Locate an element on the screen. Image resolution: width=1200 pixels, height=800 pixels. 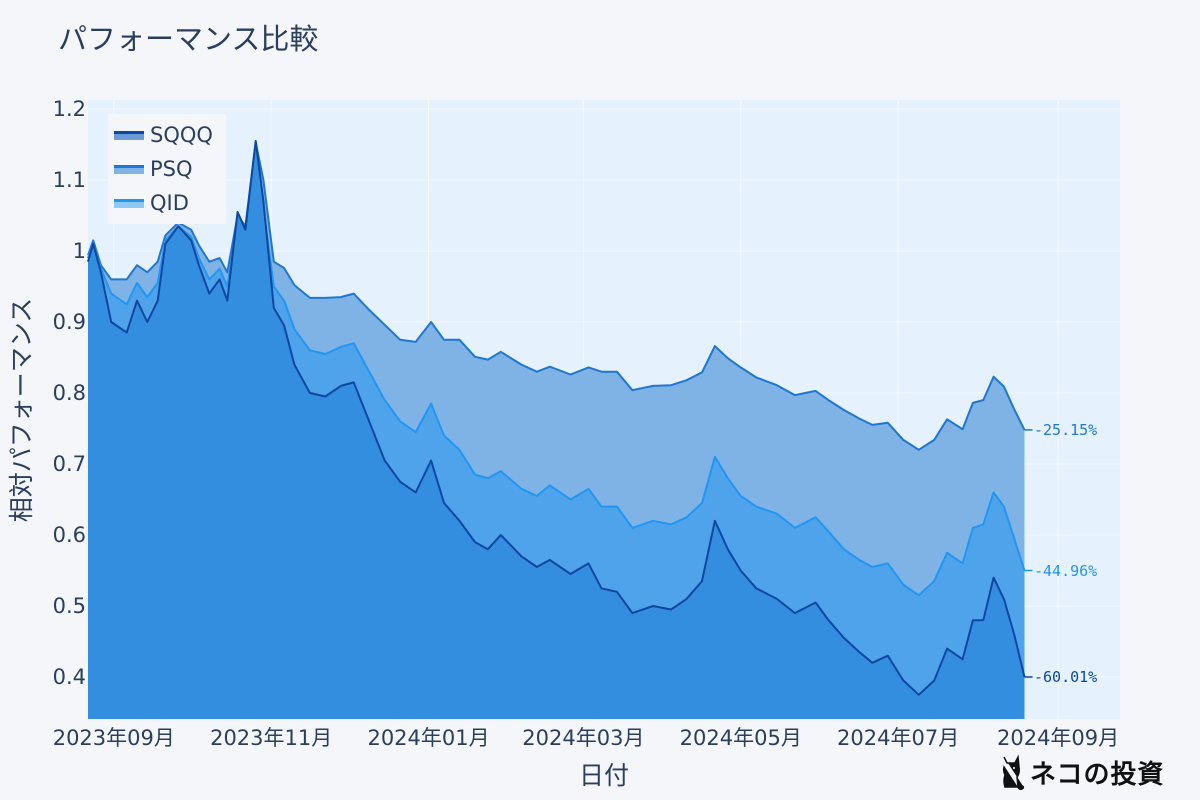
chart-title: パフォーマンス比較 is located at coordinates (188, 39).